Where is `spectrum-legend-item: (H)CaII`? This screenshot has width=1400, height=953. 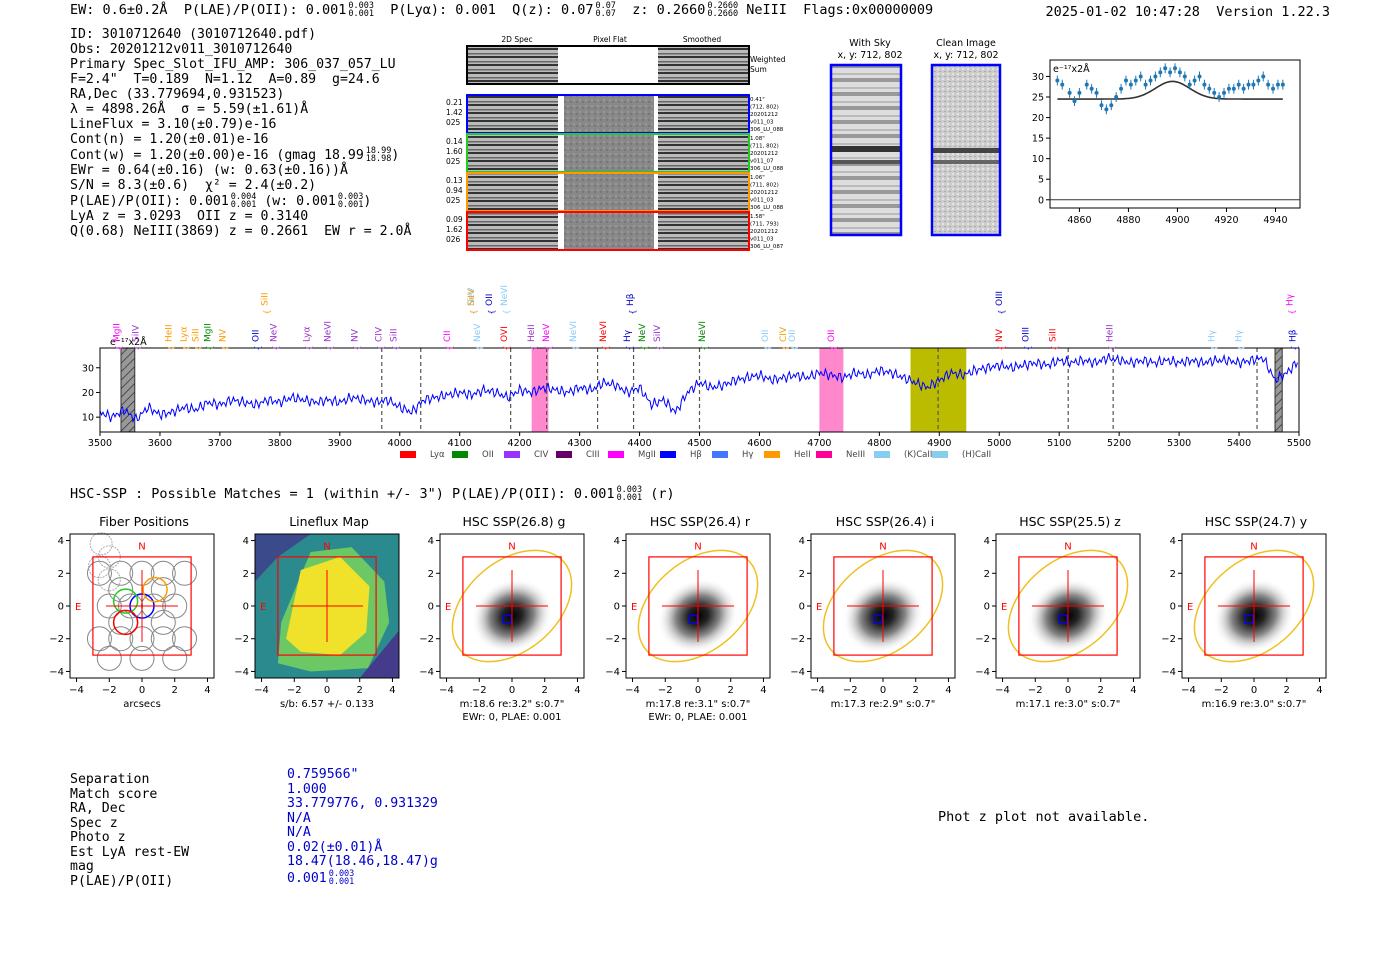 spectrum-legend-item: (H)CaII is located at coordinates (961, 455).